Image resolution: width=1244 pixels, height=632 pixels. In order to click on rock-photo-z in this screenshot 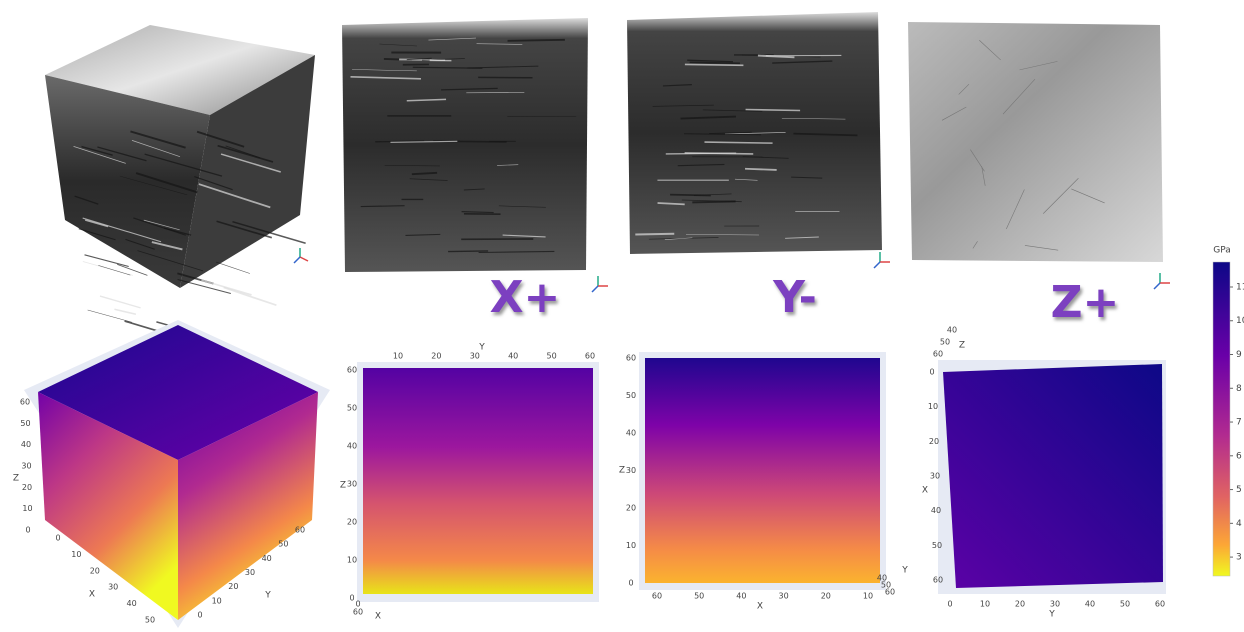, I will do `click(1035, 142)`.